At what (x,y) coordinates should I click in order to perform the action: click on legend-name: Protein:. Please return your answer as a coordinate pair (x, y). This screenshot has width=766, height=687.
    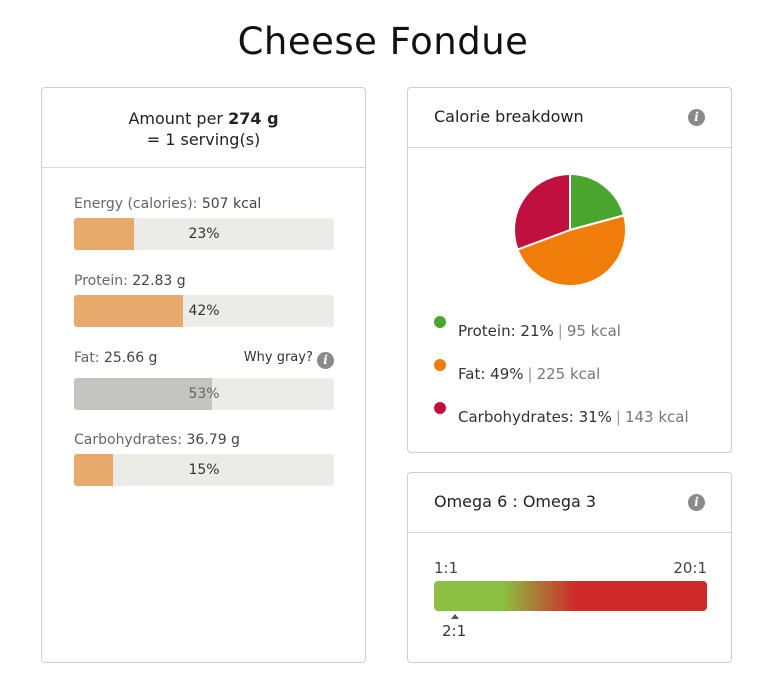
    Looking at the image, I should click on (487, 331).